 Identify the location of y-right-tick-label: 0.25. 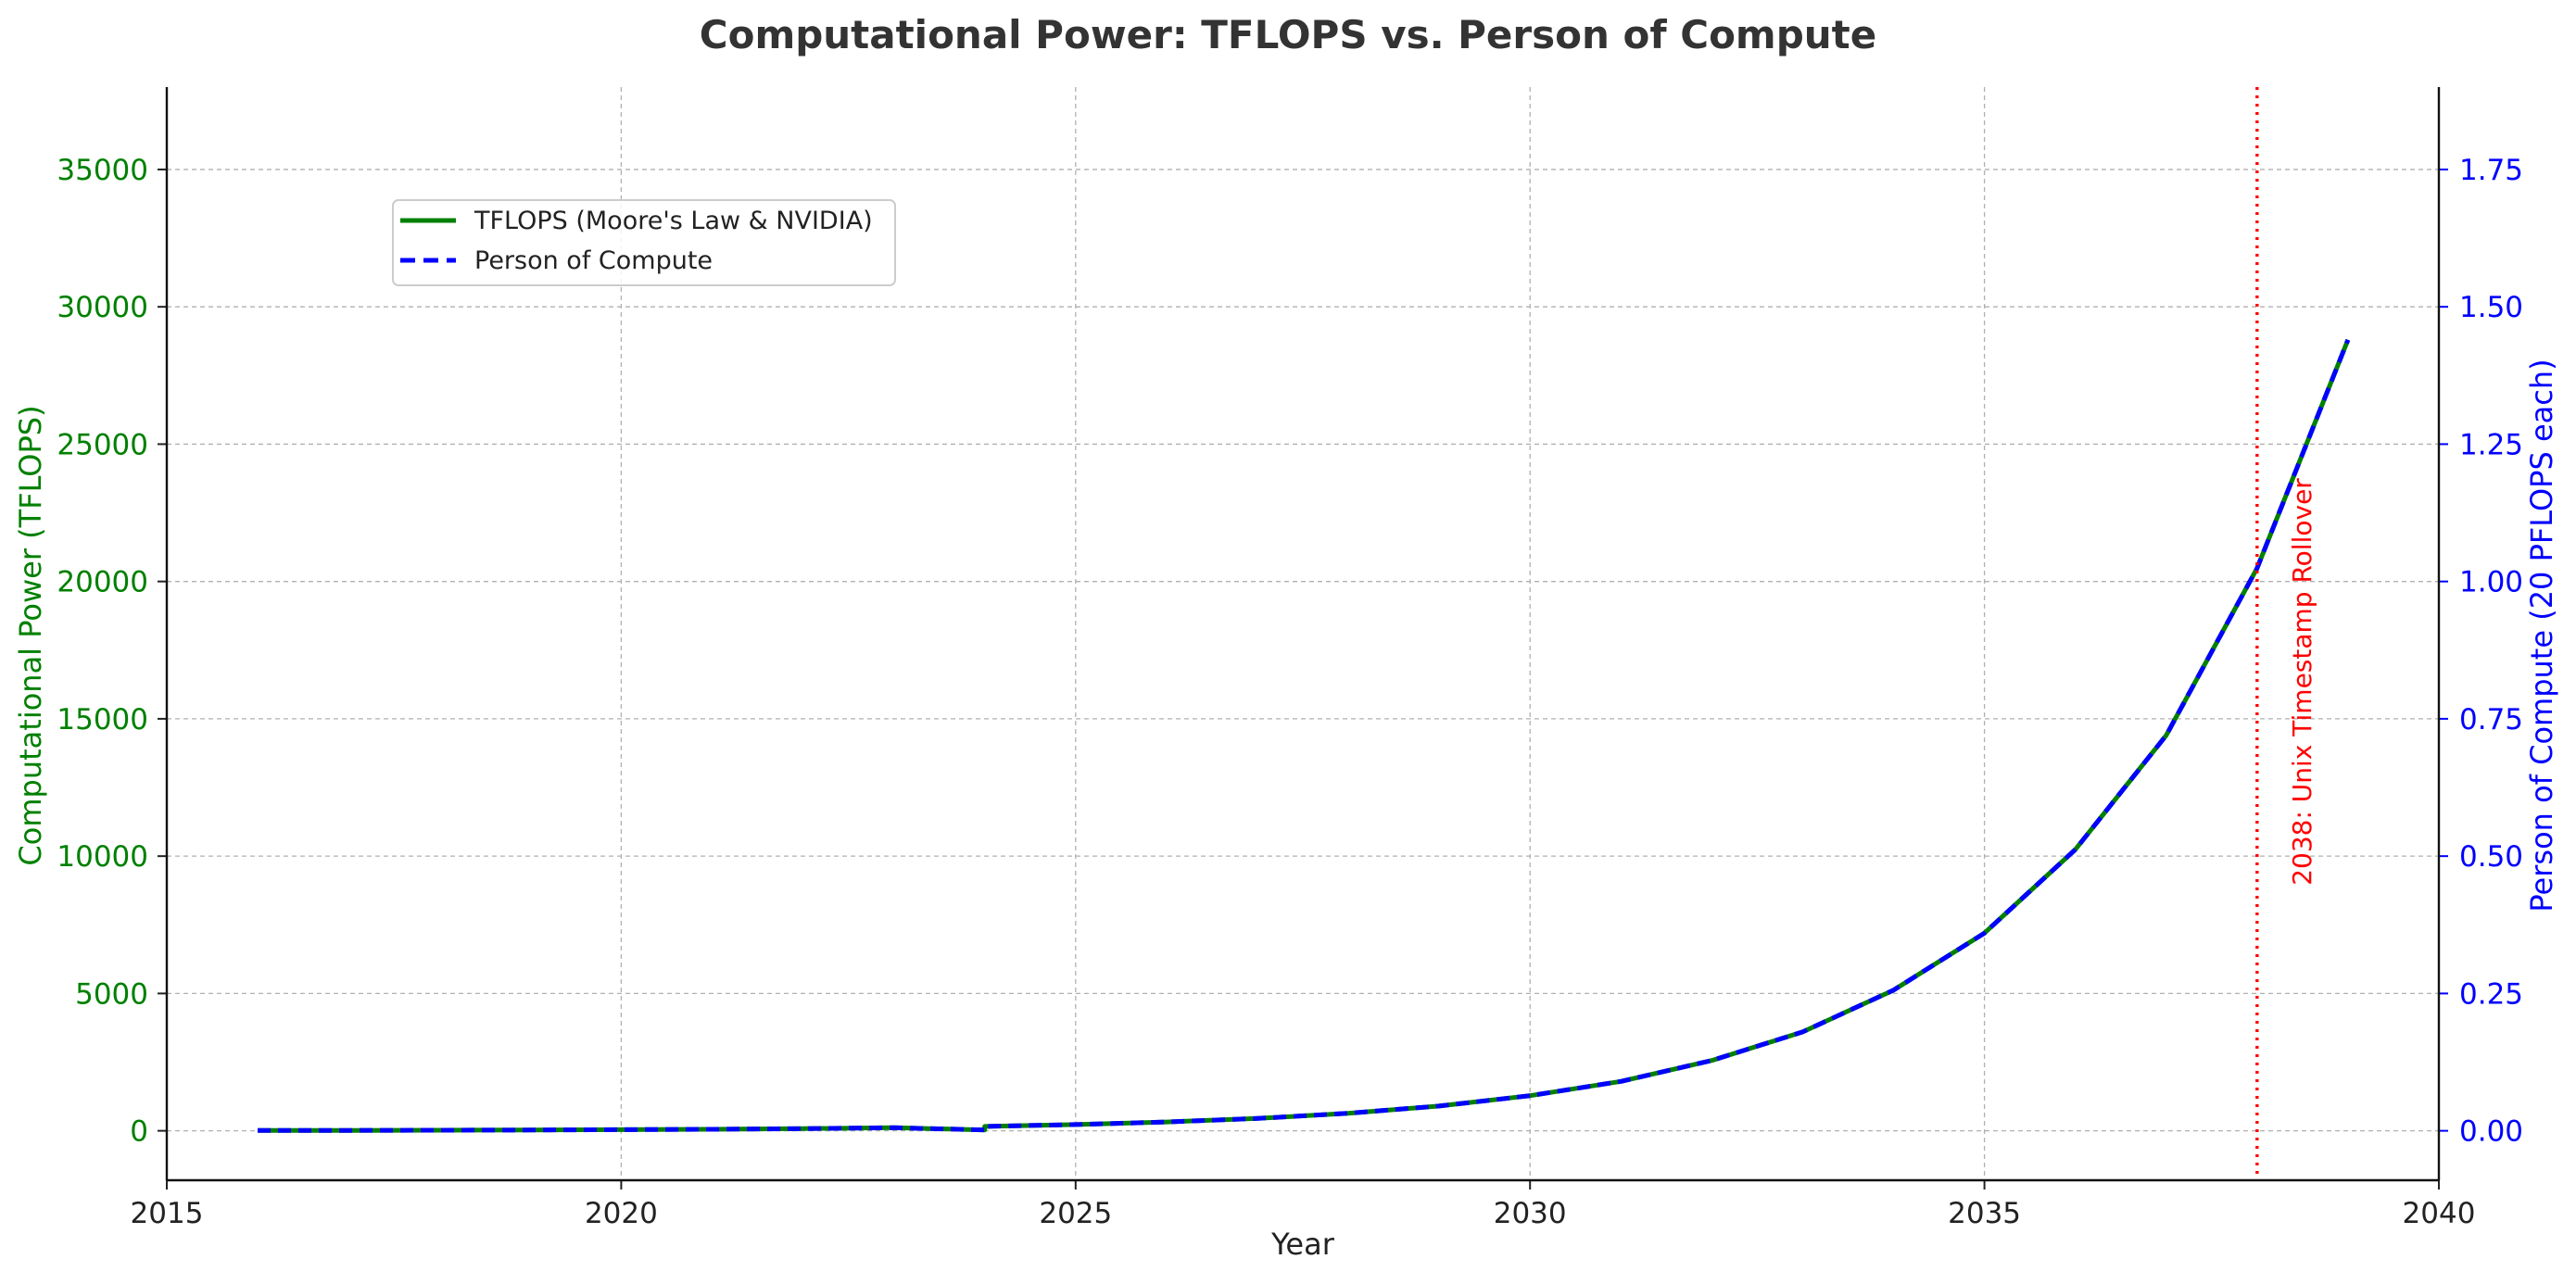
(2491, 994).